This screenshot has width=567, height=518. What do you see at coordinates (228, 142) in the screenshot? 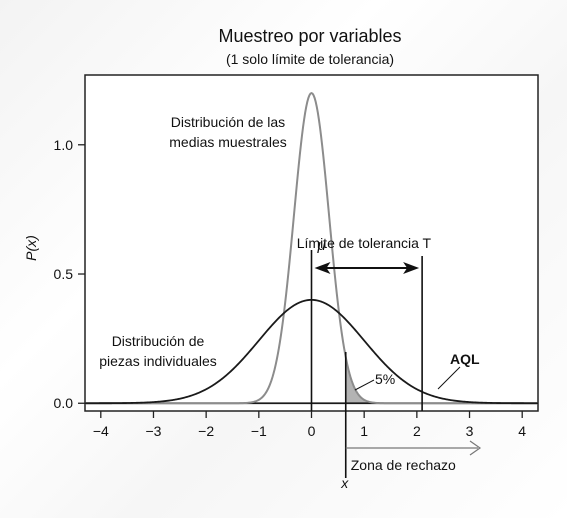
I see `curve-label-means: medias muestrales` at bounding box center [228, 142].